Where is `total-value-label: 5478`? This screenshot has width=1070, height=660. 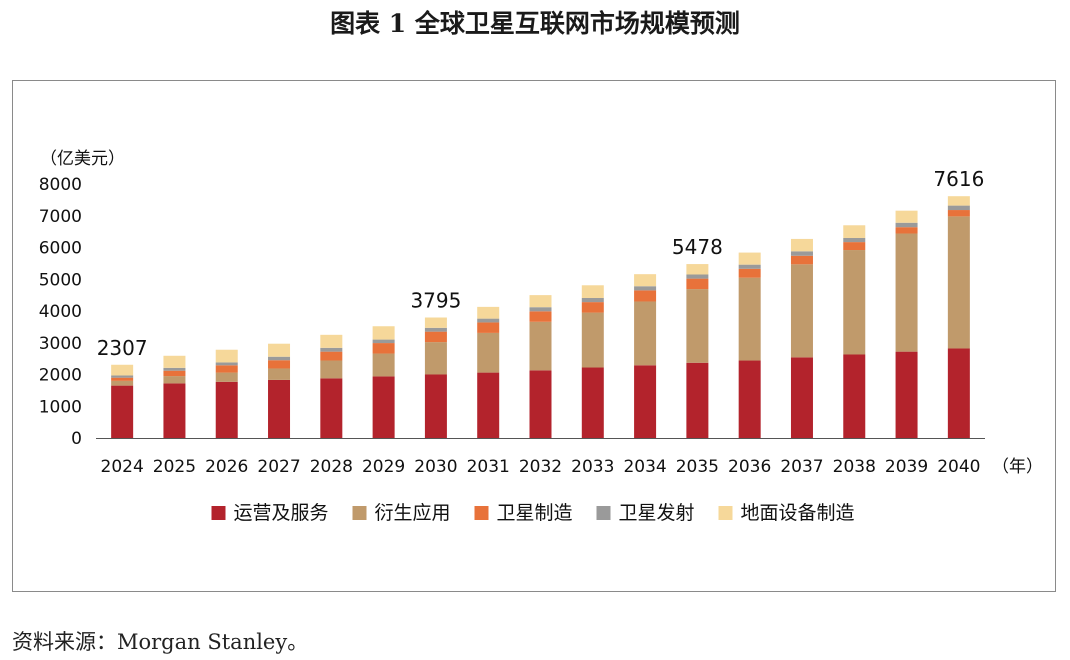
total-value-label: 5478 is located at coordinates (697, 247).